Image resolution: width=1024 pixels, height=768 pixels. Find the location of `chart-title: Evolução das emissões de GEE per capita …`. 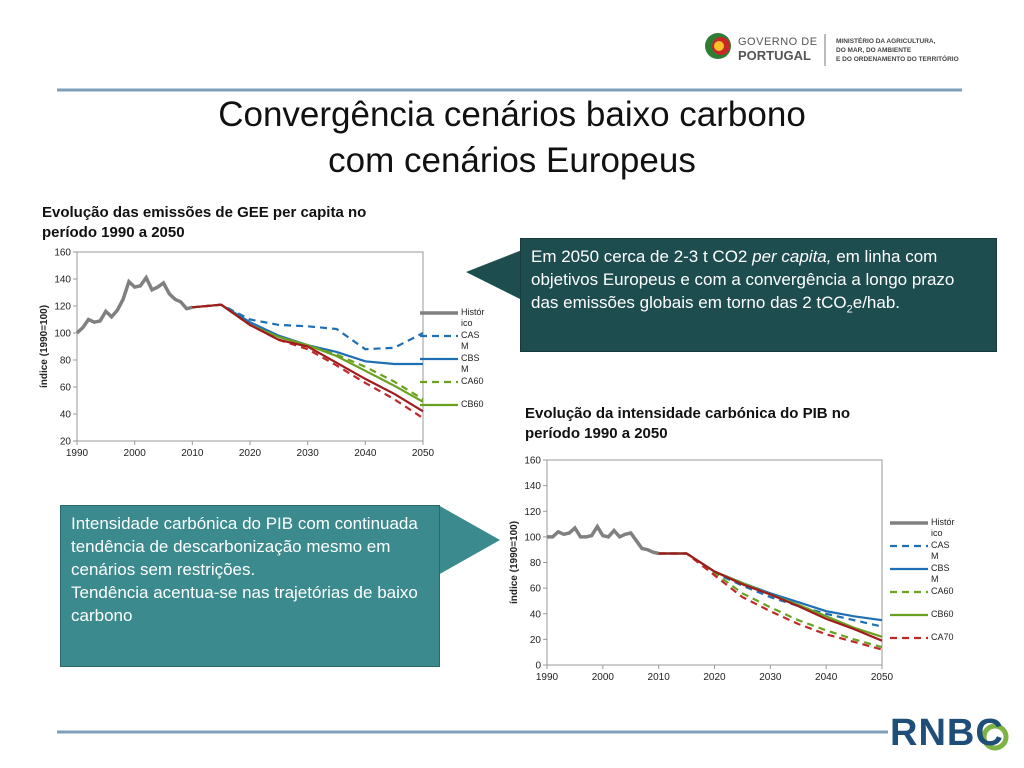

chart-title: Evolução das emissões de GEE per capita … is located at coordinates (204, 222).